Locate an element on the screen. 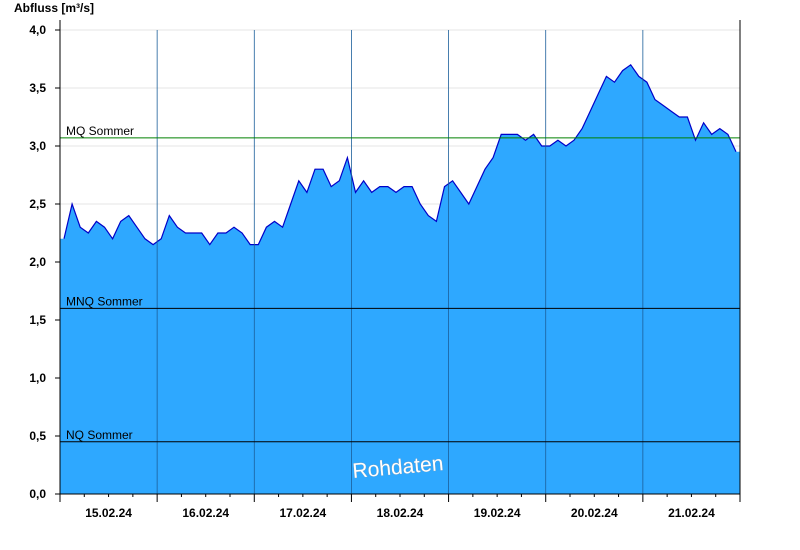 This screenshot has height=550, width=800. y-tick-label: 3,5 is located at coordinates (37, 88).